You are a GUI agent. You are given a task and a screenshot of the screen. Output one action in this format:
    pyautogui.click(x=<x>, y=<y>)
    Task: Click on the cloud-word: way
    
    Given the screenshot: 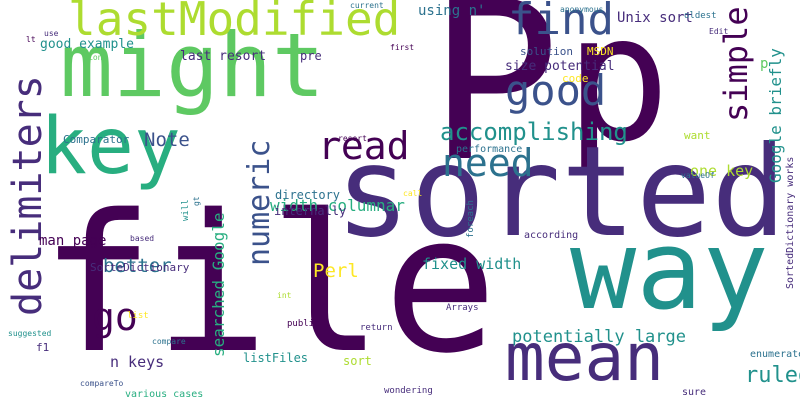 What is the action you would take?
    pyautogui.click(x=669, y=270)
    